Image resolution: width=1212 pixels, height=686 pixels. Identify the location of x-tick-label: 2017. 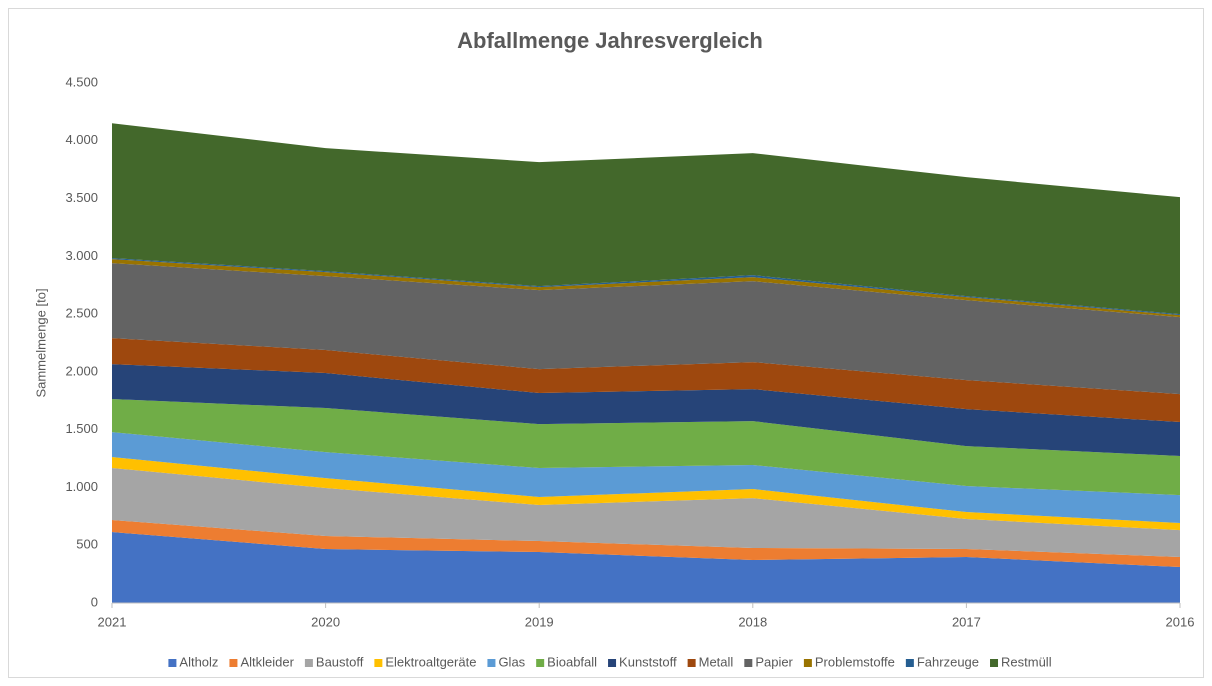
(966, 621).